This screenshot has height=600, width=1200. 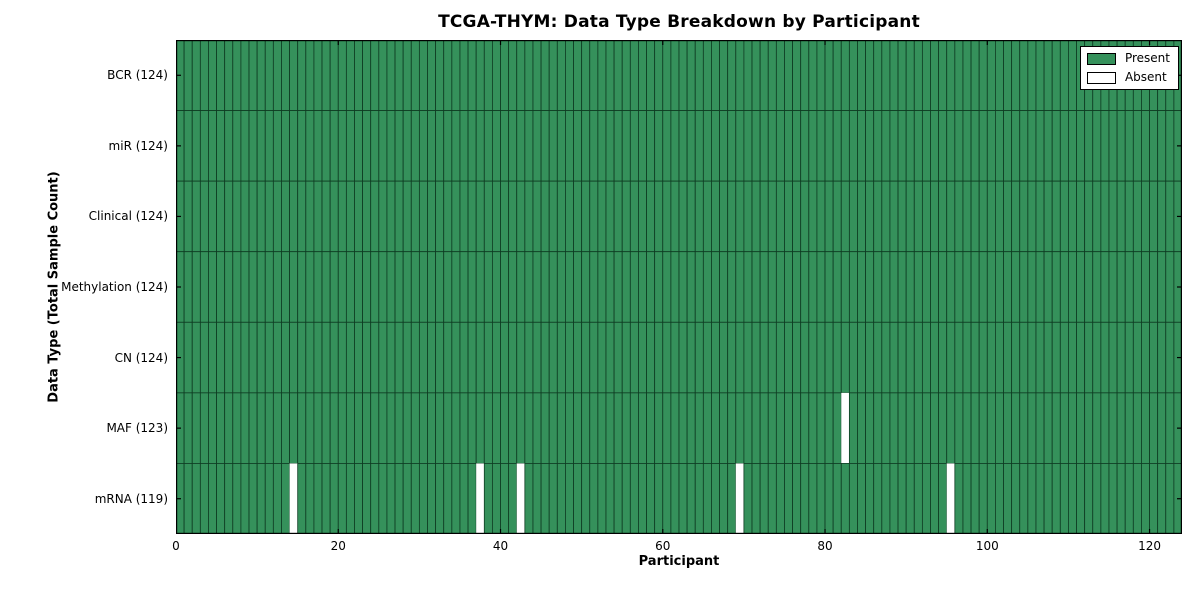 I want to click on x-tick-label: 20, so click(x=338, y=546).